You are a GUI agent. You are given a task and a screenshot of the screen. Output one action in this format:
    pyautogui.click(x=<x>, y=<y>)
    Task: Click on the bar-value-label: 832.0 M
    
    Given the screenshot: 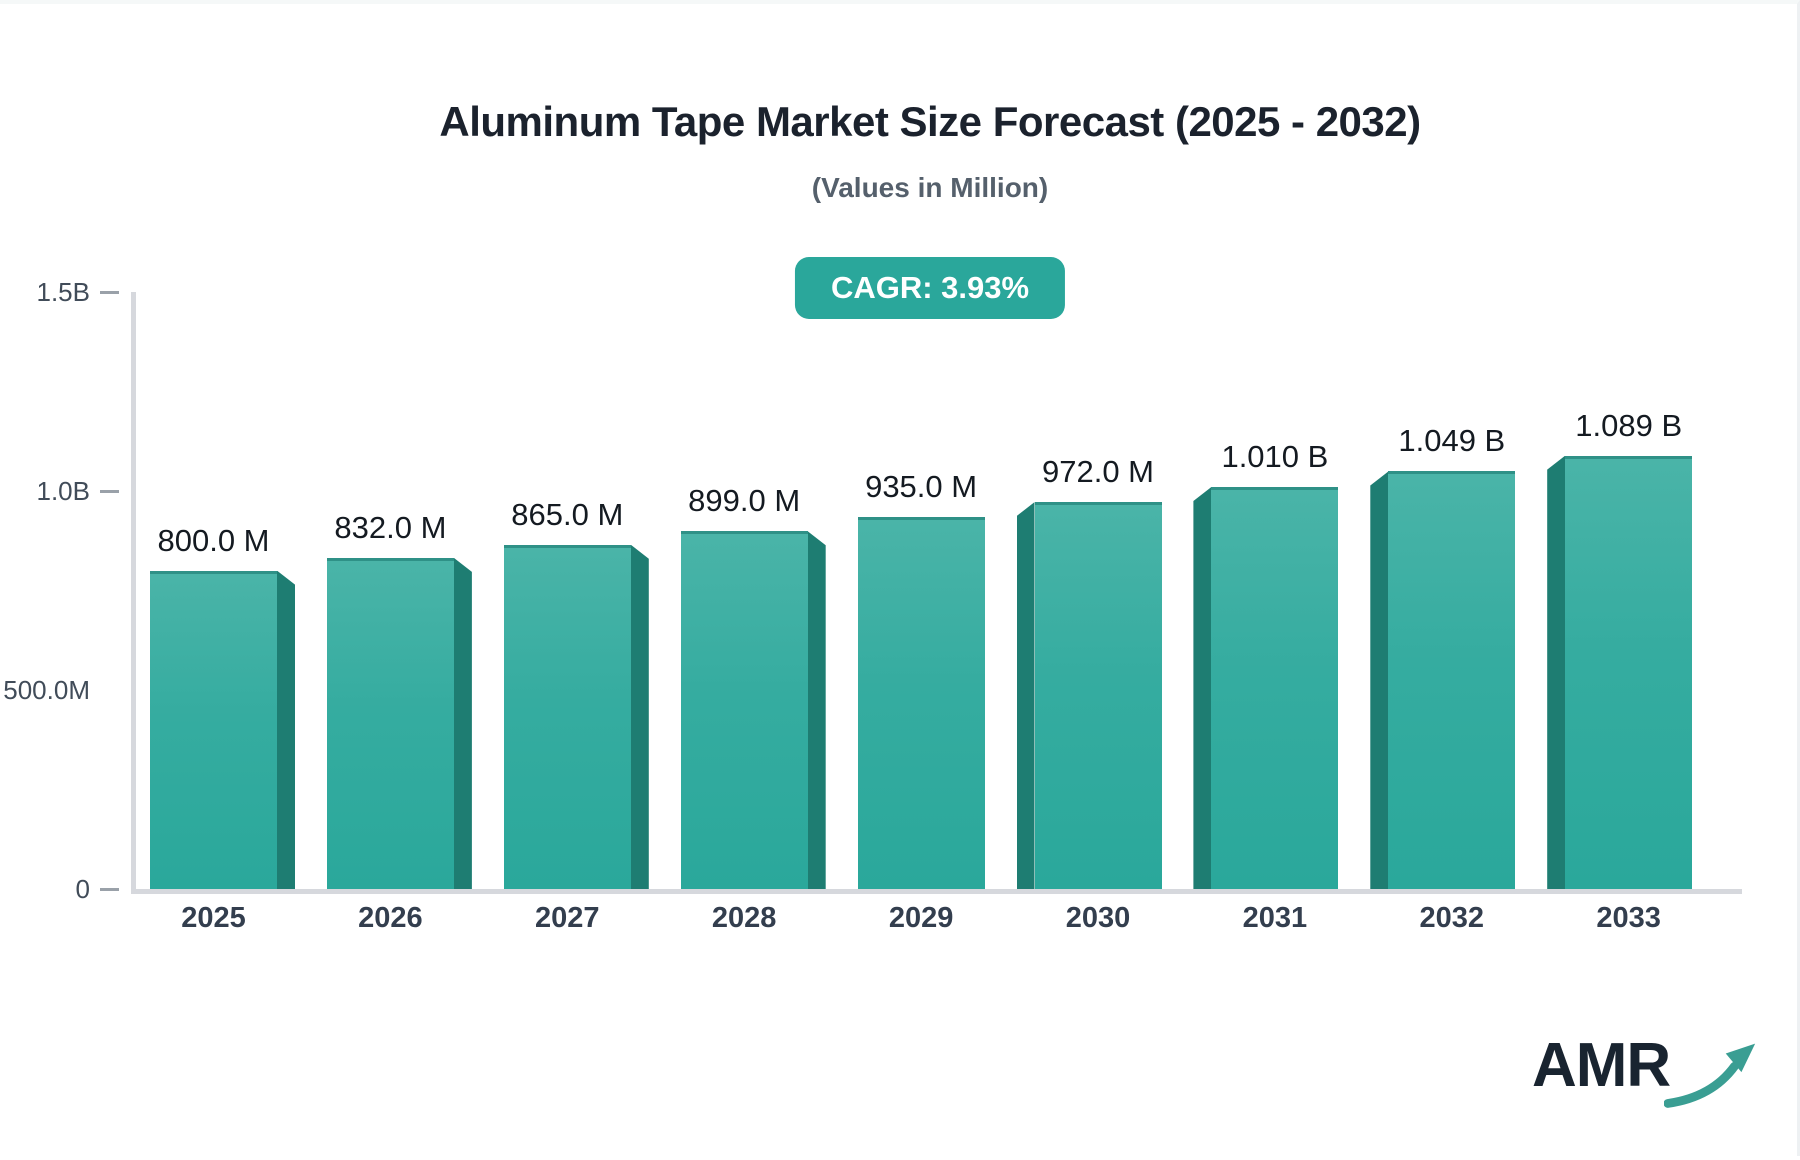 What is the action you would take?
    pyautogui.click(x=390, y=527)
    